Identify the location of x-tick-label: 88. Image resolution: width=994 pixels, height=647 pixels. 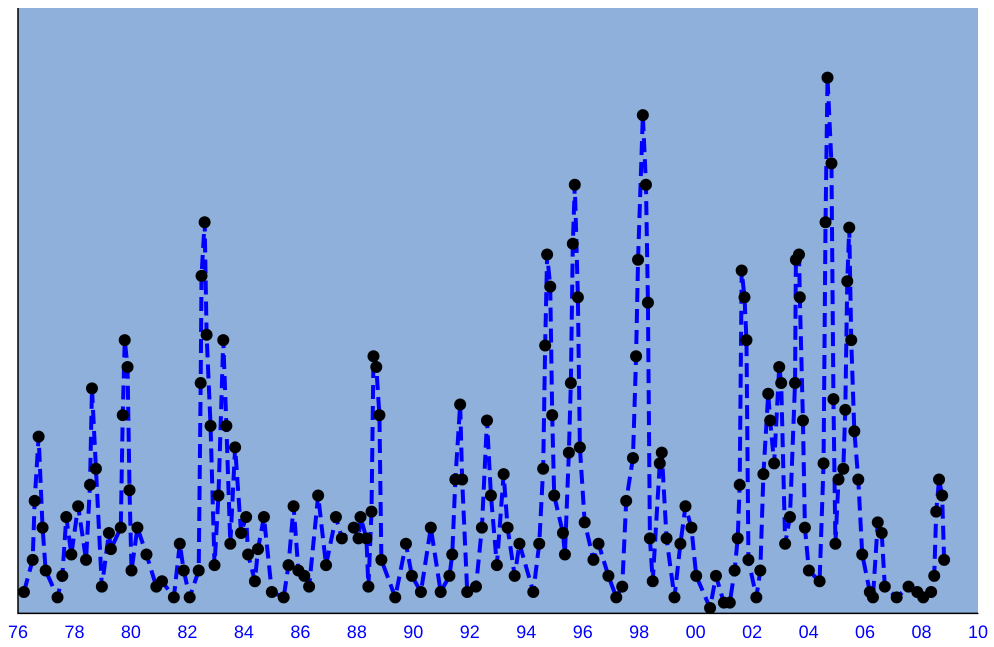
(356, 632).